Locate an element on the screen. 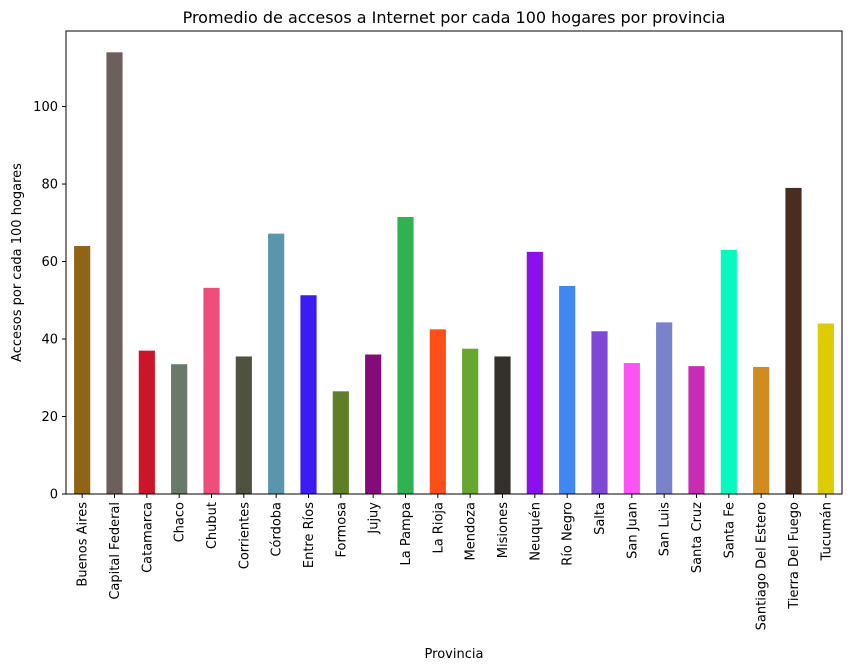  y-tick-label: 20 is located at coordinates (49, 417).